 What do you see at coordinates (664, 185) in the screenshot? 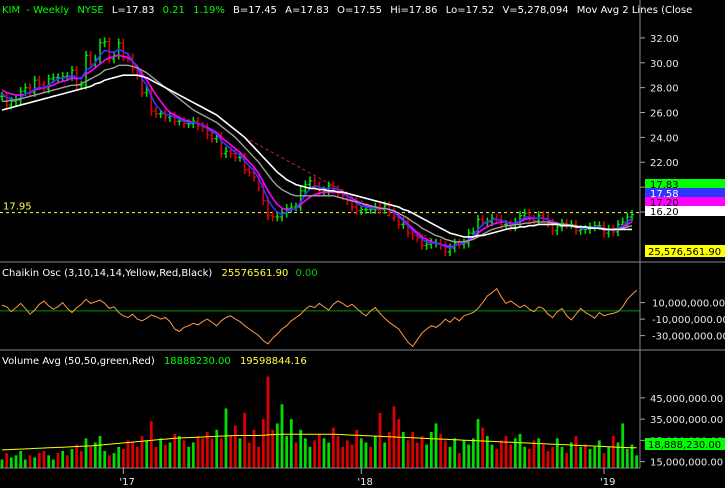
I see `last-value-text: 17.83` at bounding box center [664, 185].